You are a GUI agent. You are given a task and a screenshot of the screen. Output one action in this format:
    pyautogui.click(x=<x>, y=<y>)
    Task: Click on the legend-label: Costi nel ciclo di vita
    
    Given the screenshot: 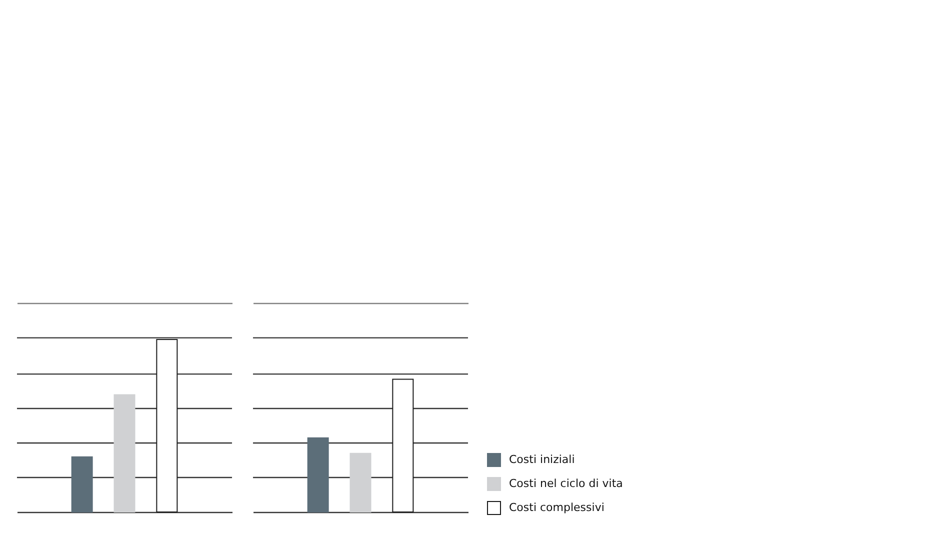 What is the action you would take?
    pyautogui.click(x=566, y=483)
    